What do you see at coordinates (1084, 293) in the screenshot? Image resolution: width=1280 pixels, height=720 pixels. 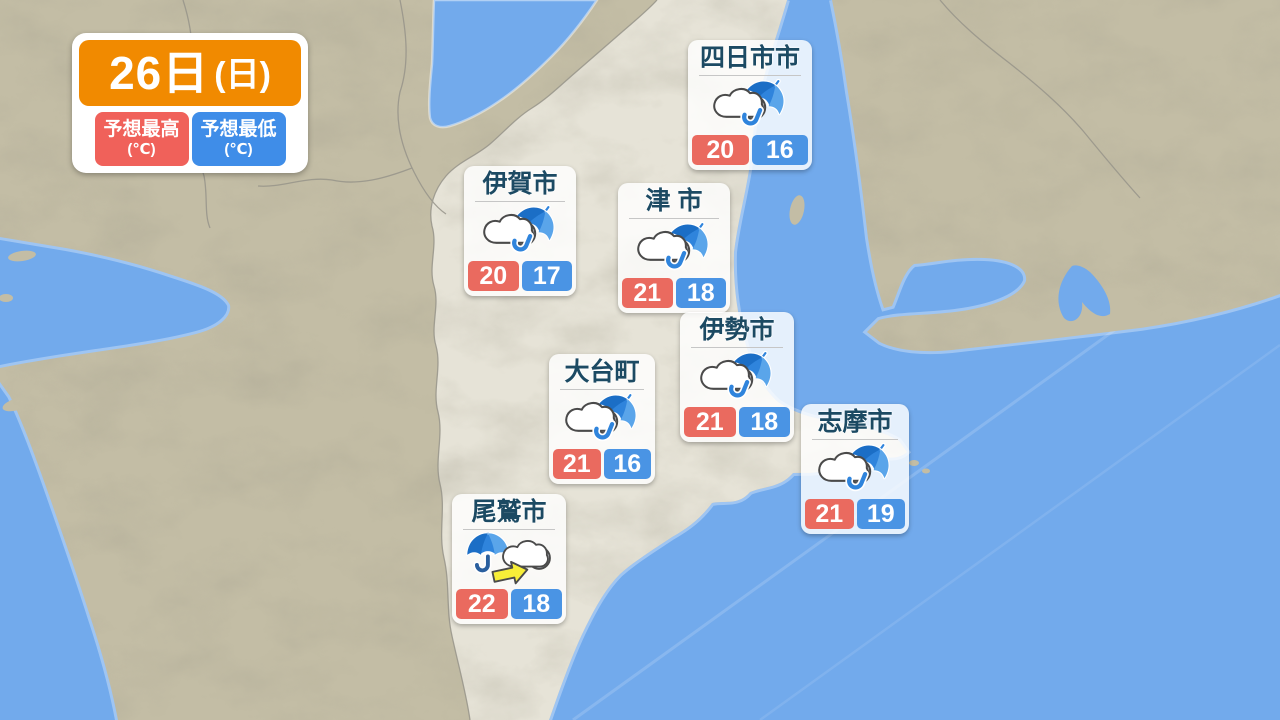 I see `lake-hamana` at bounding box center [1084, 293].